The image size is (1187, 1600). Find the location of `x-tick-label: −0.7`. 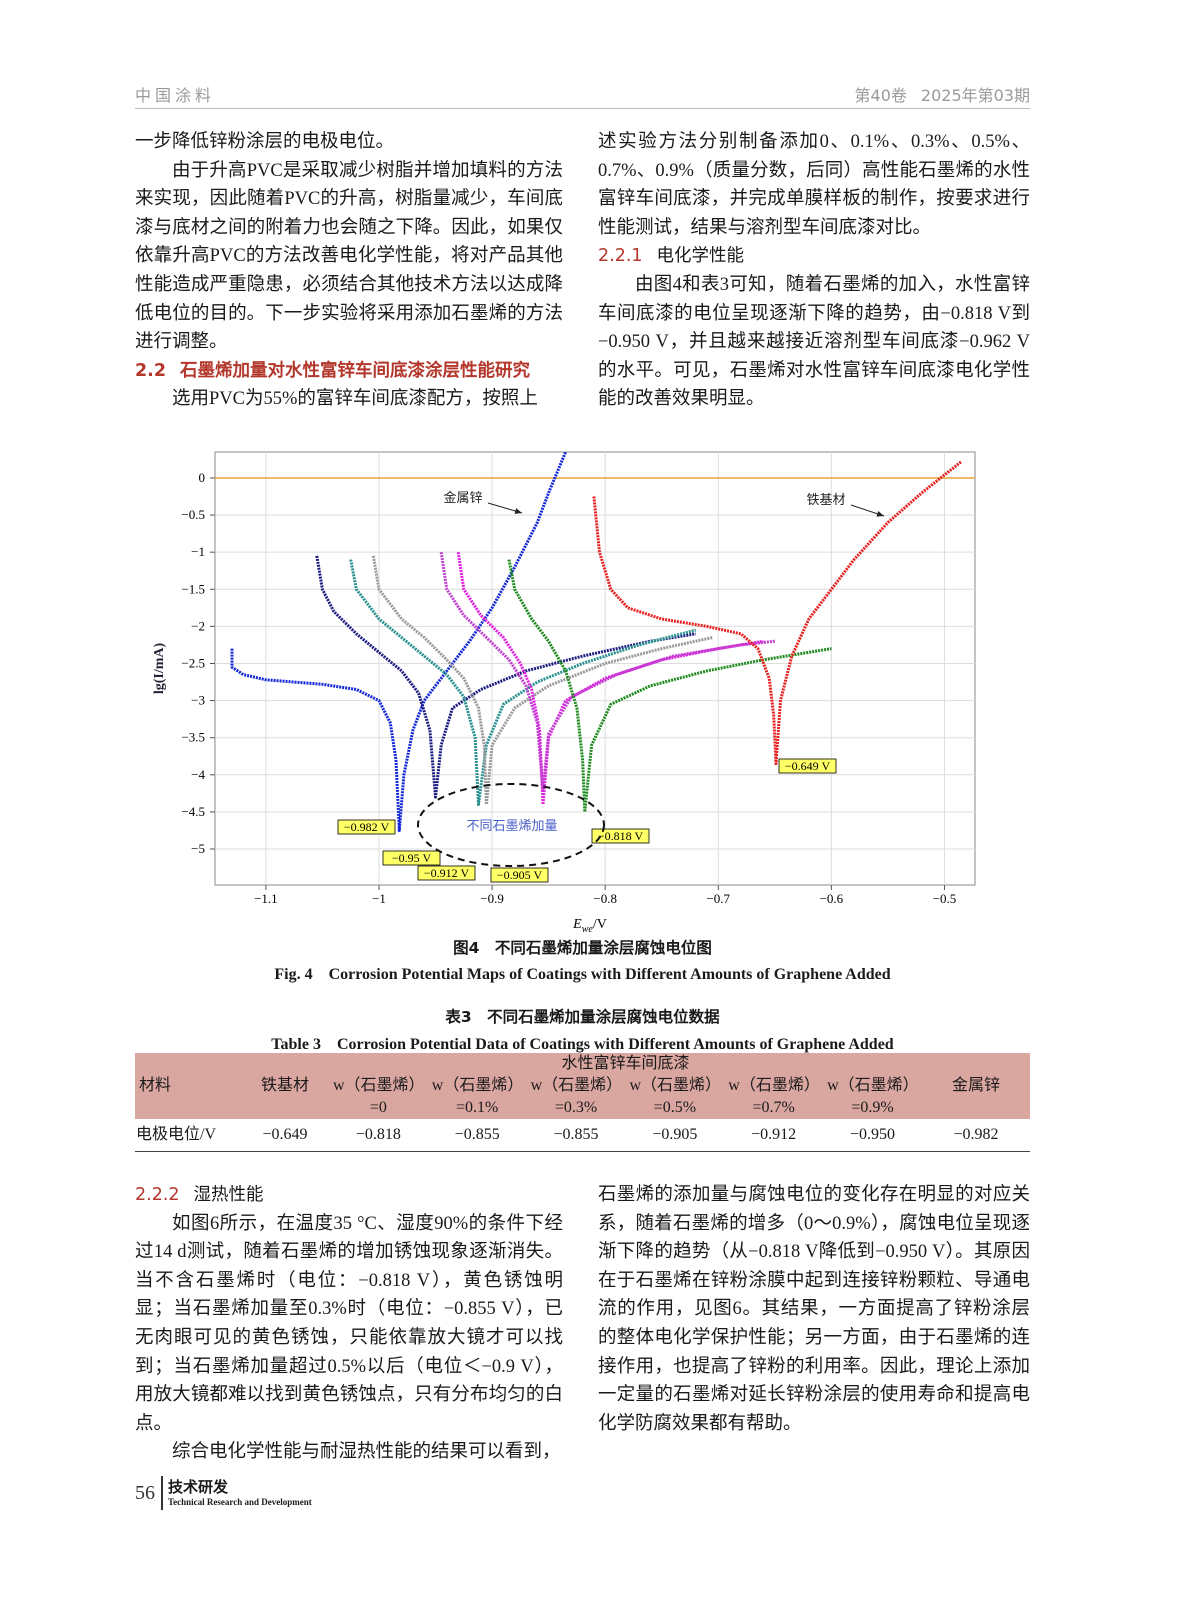

x-tick-label: −0.7 is located at coordinates (718, 898).